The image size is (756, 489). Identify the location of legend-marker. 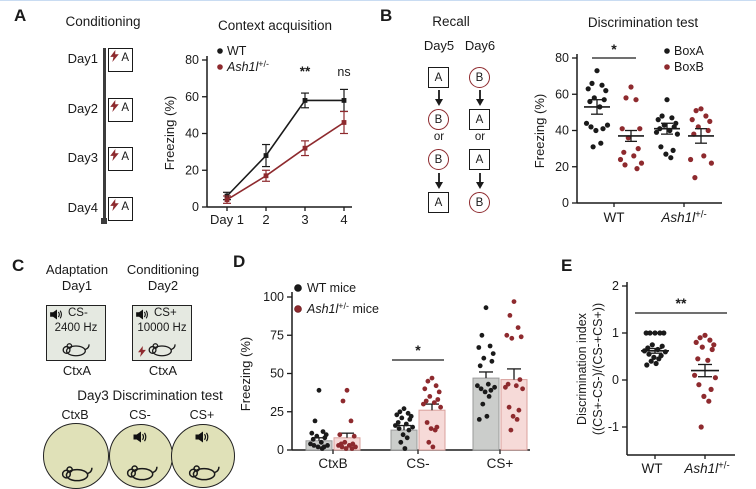
(220, 51).